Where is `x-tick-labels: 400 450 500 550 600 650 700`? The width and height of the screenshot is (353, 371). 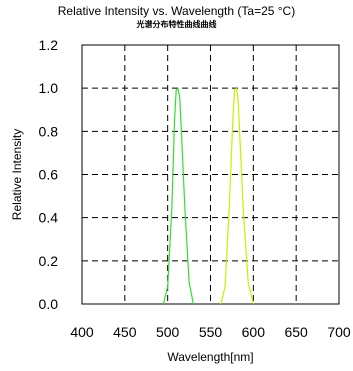 x-tick-labels: 400 450 500 550 600 650 700 is located at coordinates (210, 332).